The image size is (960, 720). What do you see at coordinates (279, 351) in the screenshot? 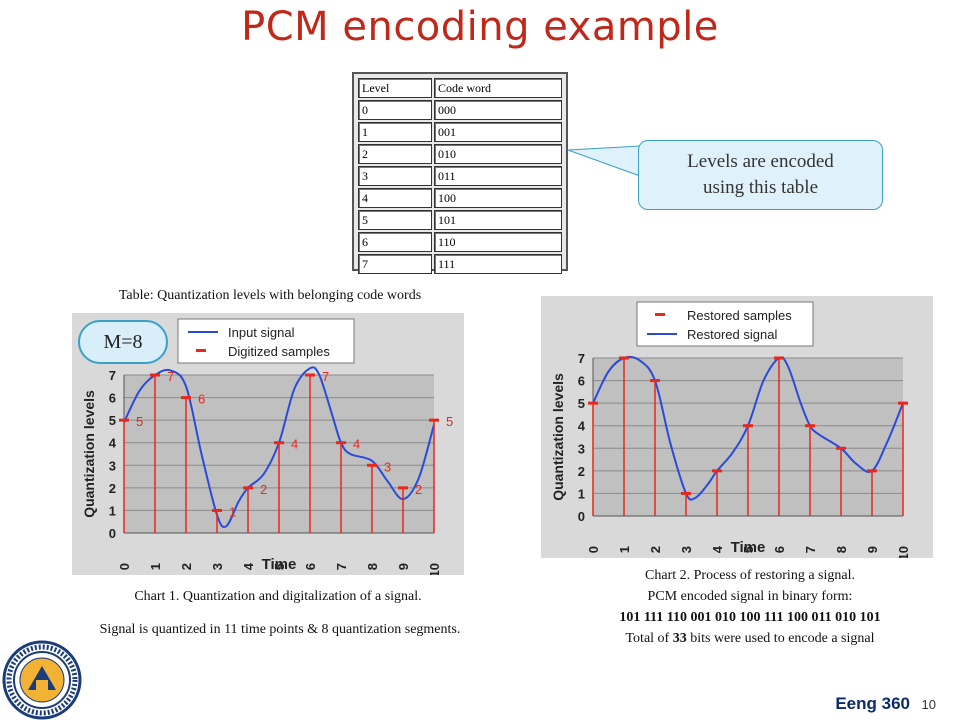
I see `legend-label: Digitized samples` at bounding box center [279, 351].